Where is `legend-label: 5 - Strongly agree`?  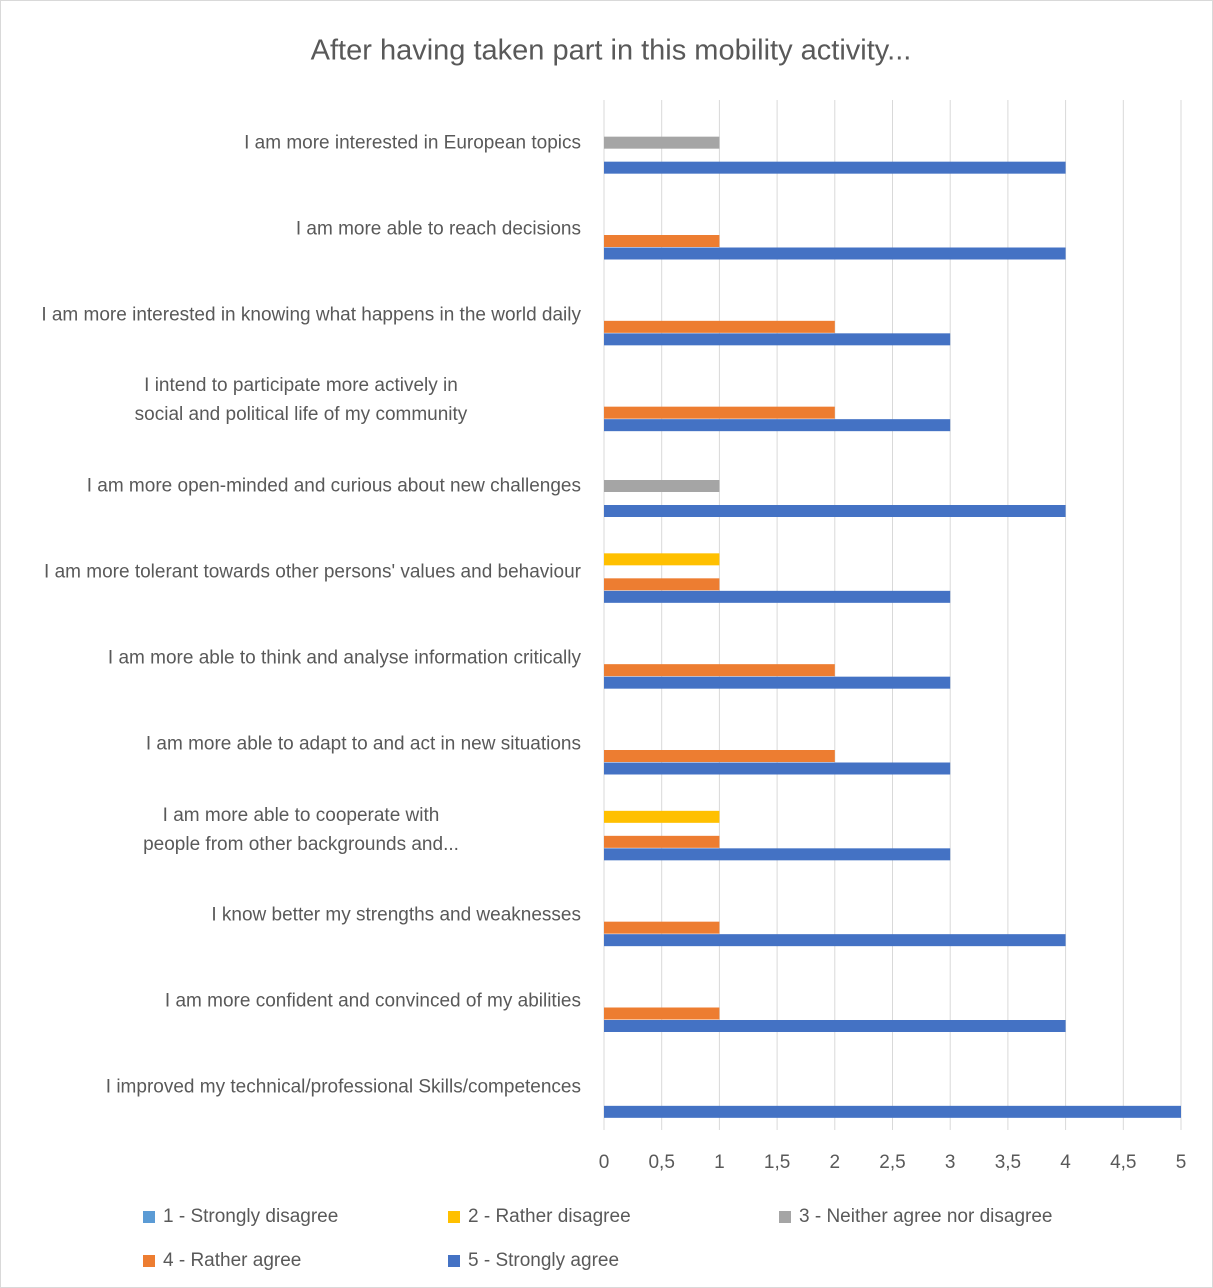
legend-label: 5 - Strongly agree is located at coordinates (543, 1260).